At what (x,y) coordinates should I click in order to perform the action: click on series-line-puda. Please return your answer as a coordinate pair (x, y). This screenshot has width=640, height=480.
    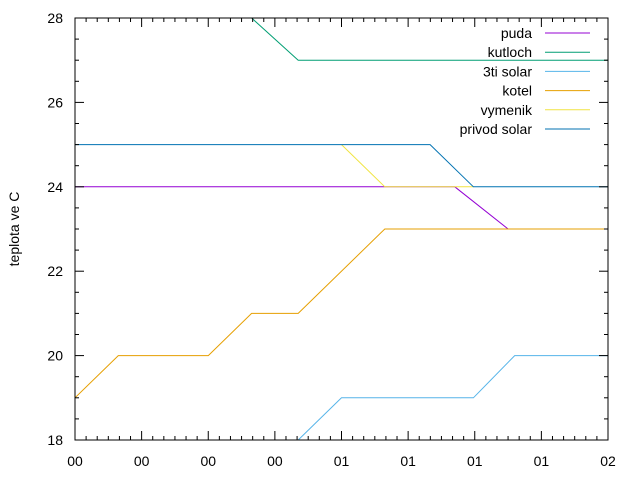
    Looking at the image, I should click on (341, 208).